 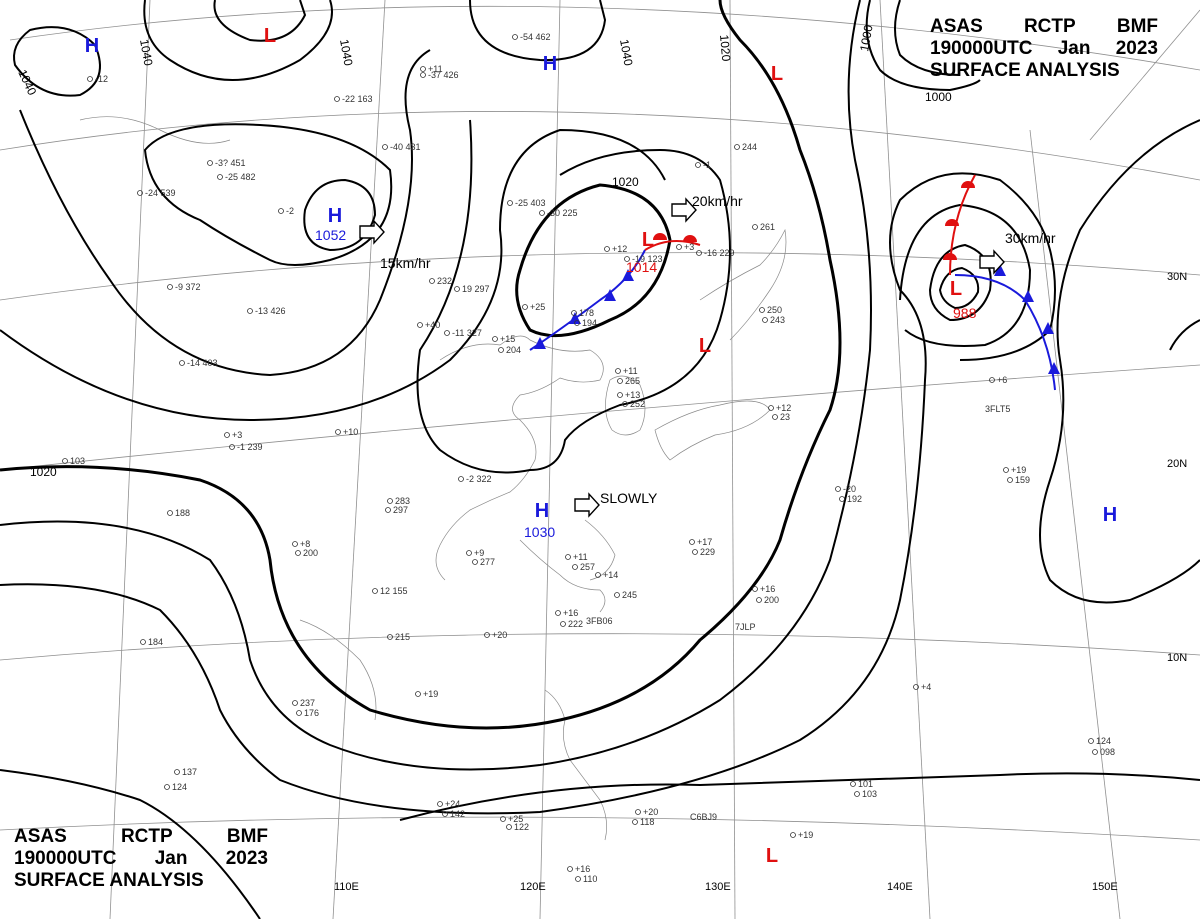 I want to click on station-obs-label: -11 327, so click(x=467, y=333).